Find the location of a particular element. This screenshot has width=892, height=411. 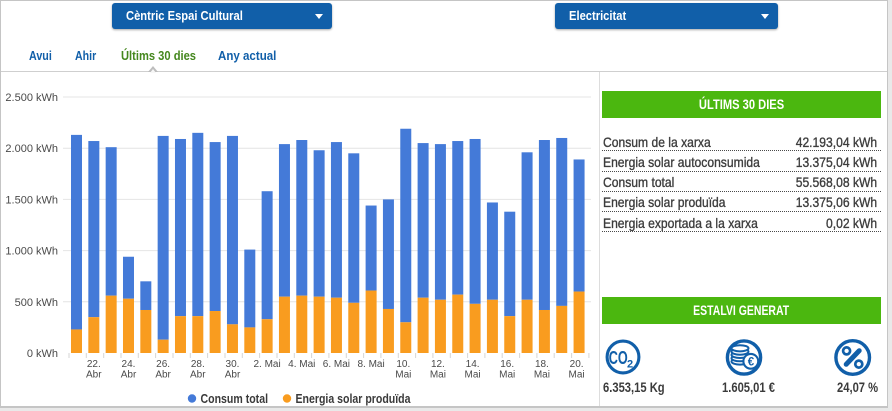

svg-text: 2. Mai is located at coordinates (266, 364).